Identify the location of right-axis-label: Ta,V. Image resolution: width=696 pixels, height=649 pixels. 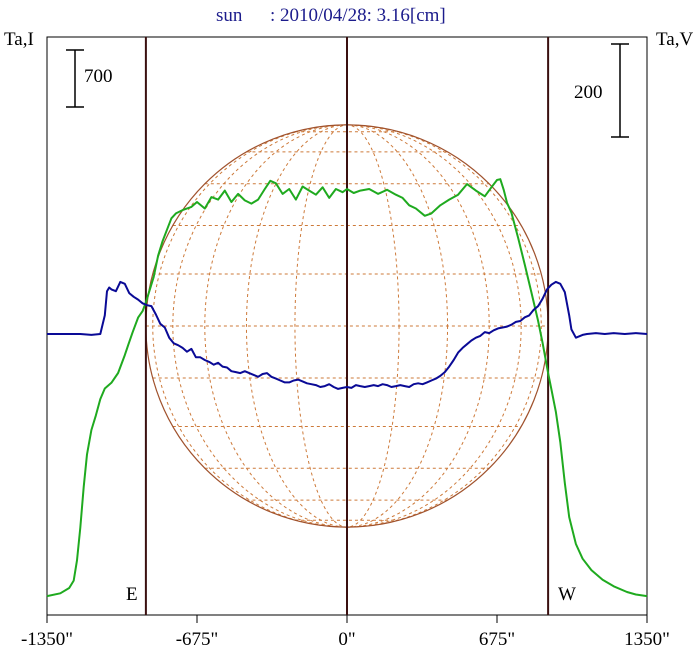
(674, 39).